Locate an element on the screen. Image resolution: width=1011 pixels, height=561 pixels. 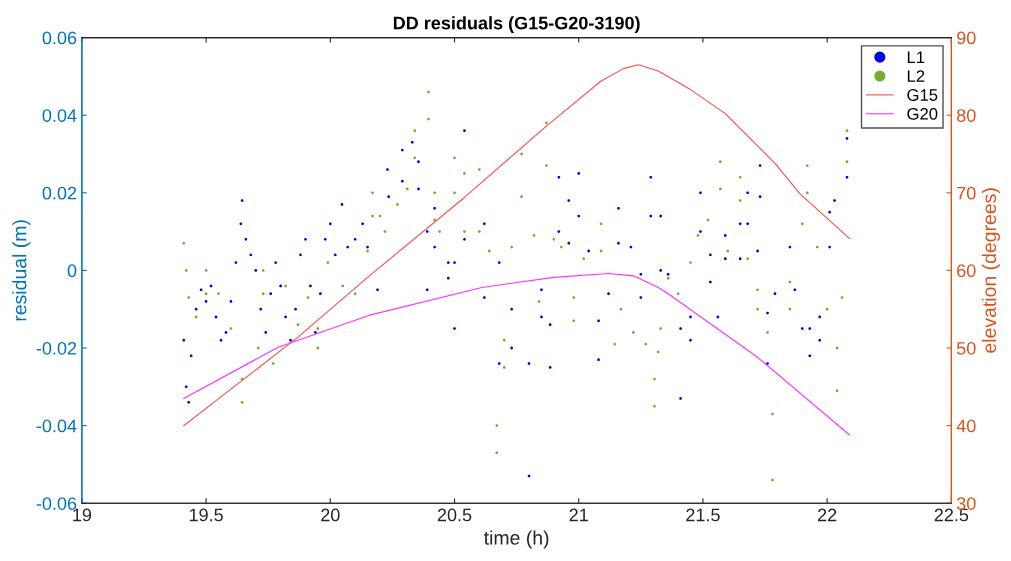
chart-title: DD residuals (G15-G20-3190) is located at coordinates (516, 24).